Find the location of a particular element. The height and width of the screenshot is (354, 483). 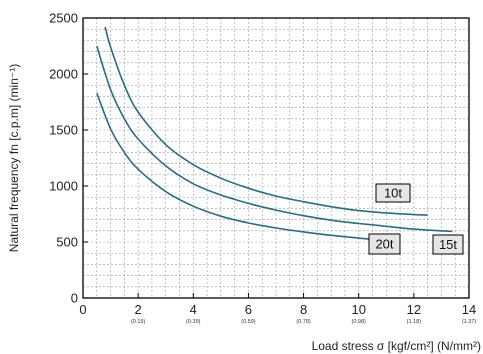

x-tick-label: 4 is located at coordinates (193, 309).